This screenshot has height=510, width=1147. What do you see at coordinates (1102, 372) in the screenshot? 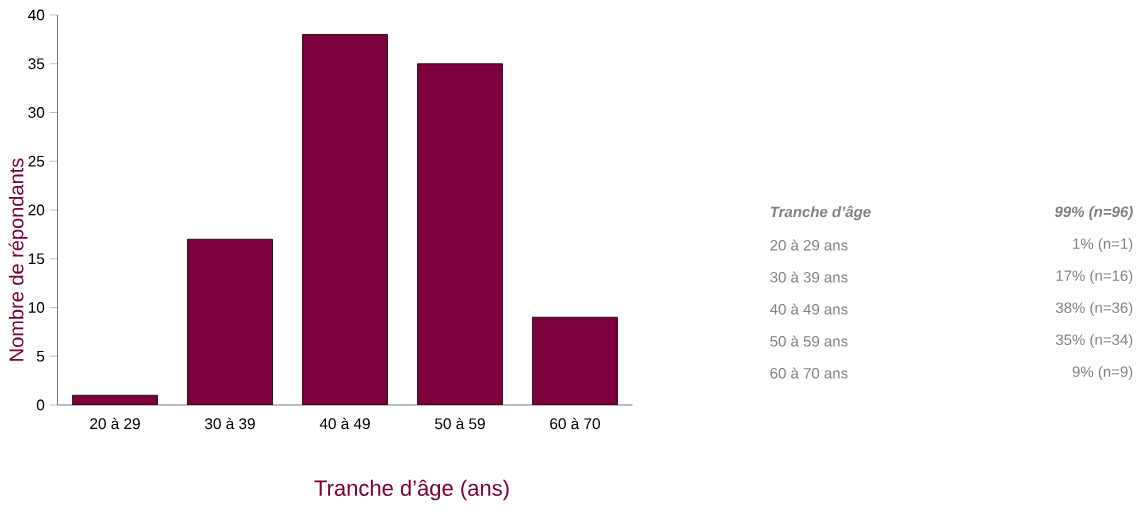
I see `text: 9% (n=9)` at bounding box center [1102, 372].